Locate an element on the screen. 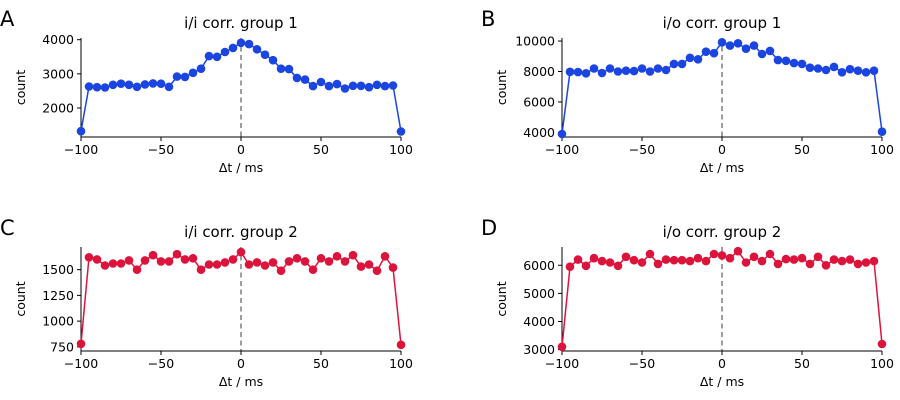 The width and height of the screenshot is (900, 400). x-tick-label: 50 is located at coordinates (321, 363).